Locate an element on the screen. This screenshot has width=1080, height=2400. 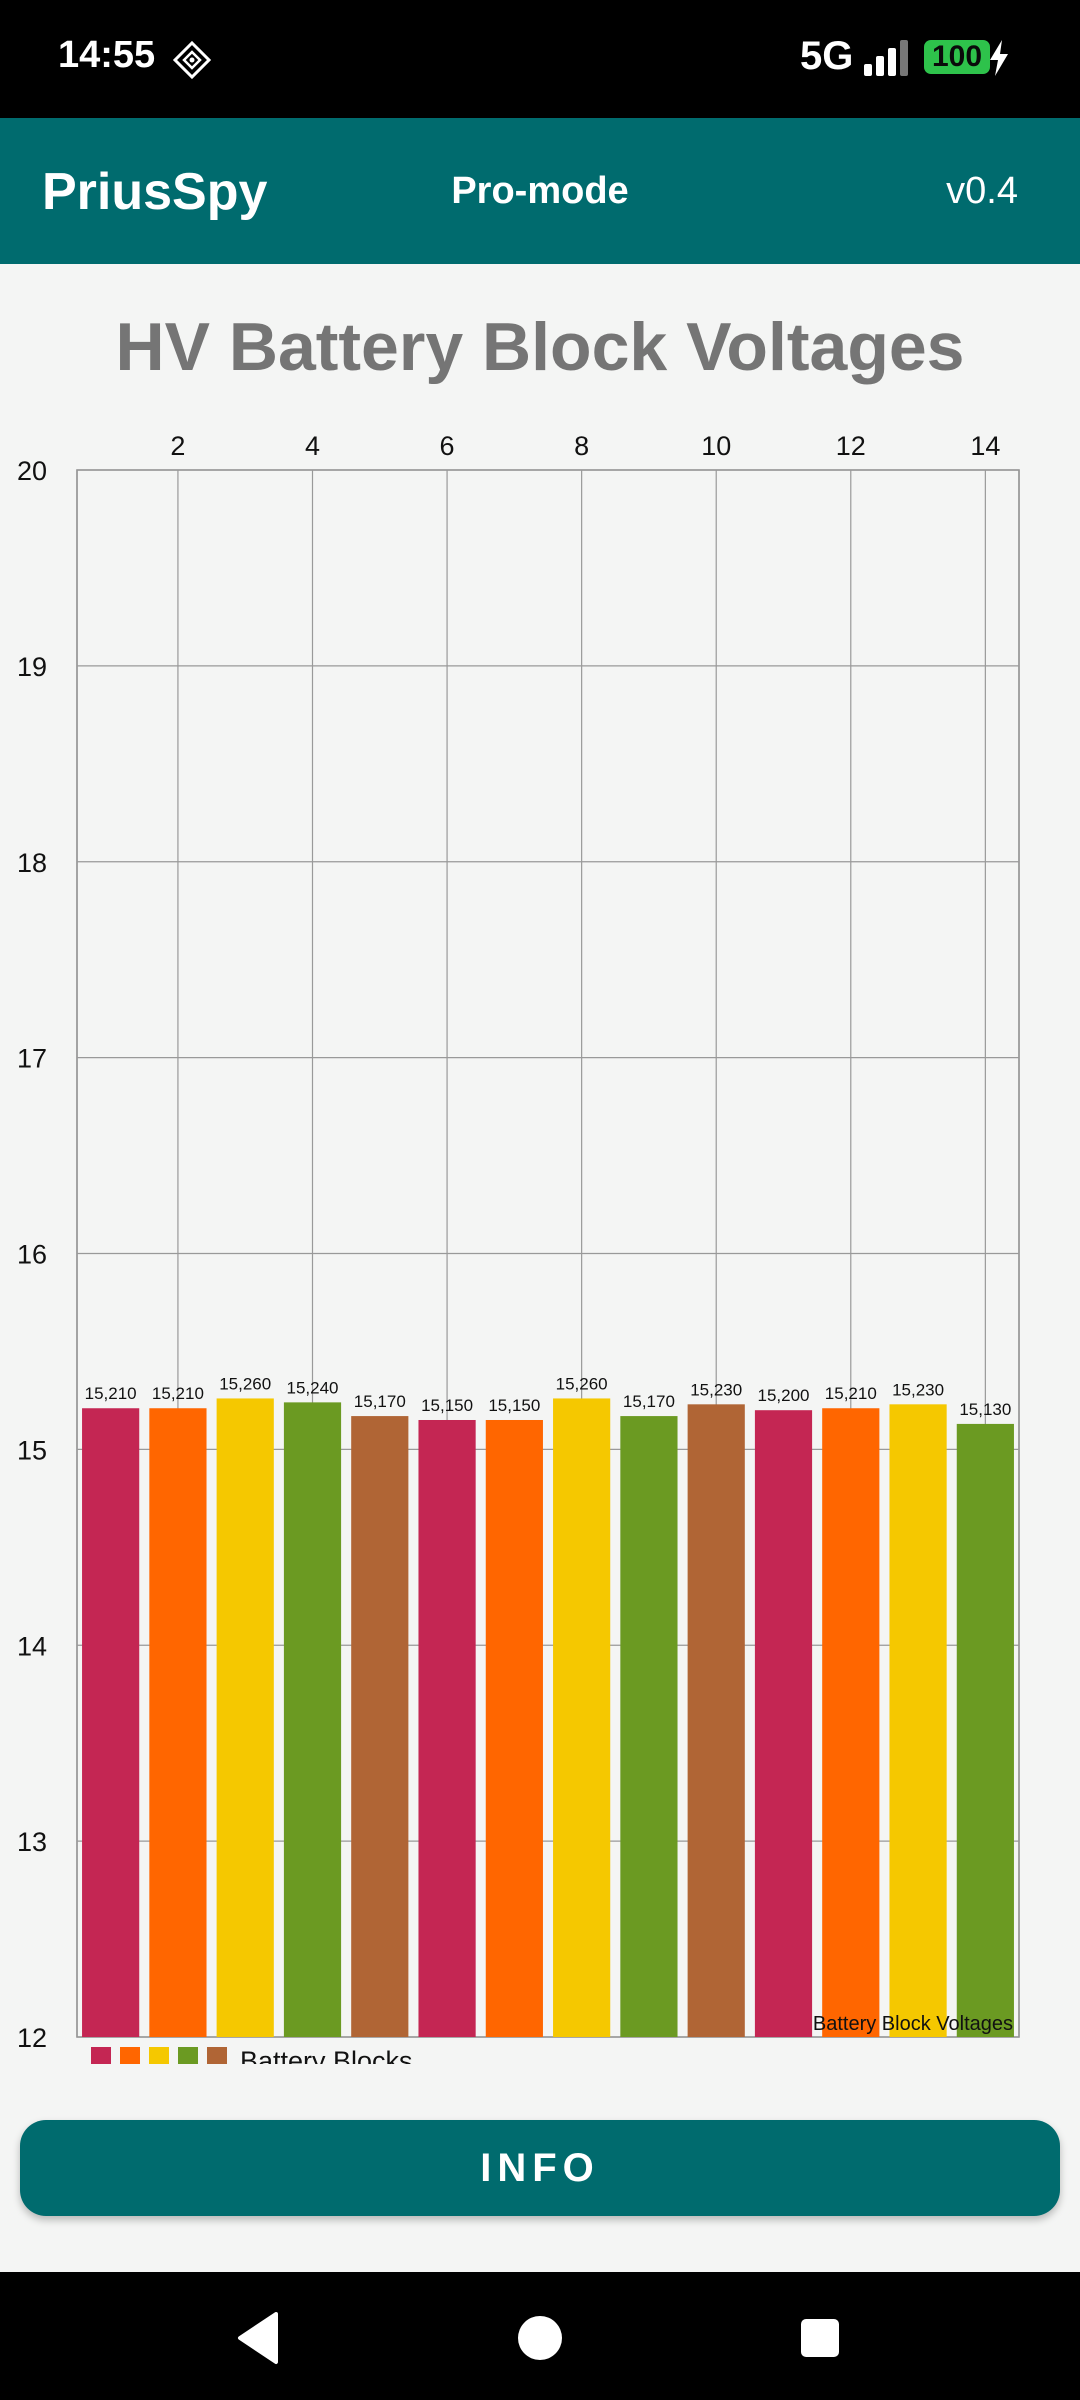
y-tick-label: 15 is located at coordinates (32, 1450).